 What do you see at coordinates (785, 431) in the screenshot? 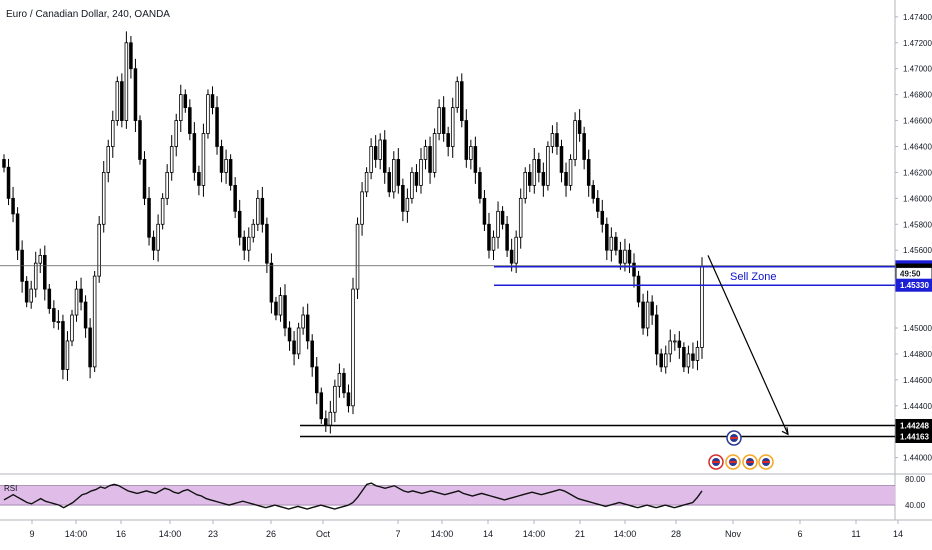
I see `projection-arrow-head` at bounding box center [785, 431].